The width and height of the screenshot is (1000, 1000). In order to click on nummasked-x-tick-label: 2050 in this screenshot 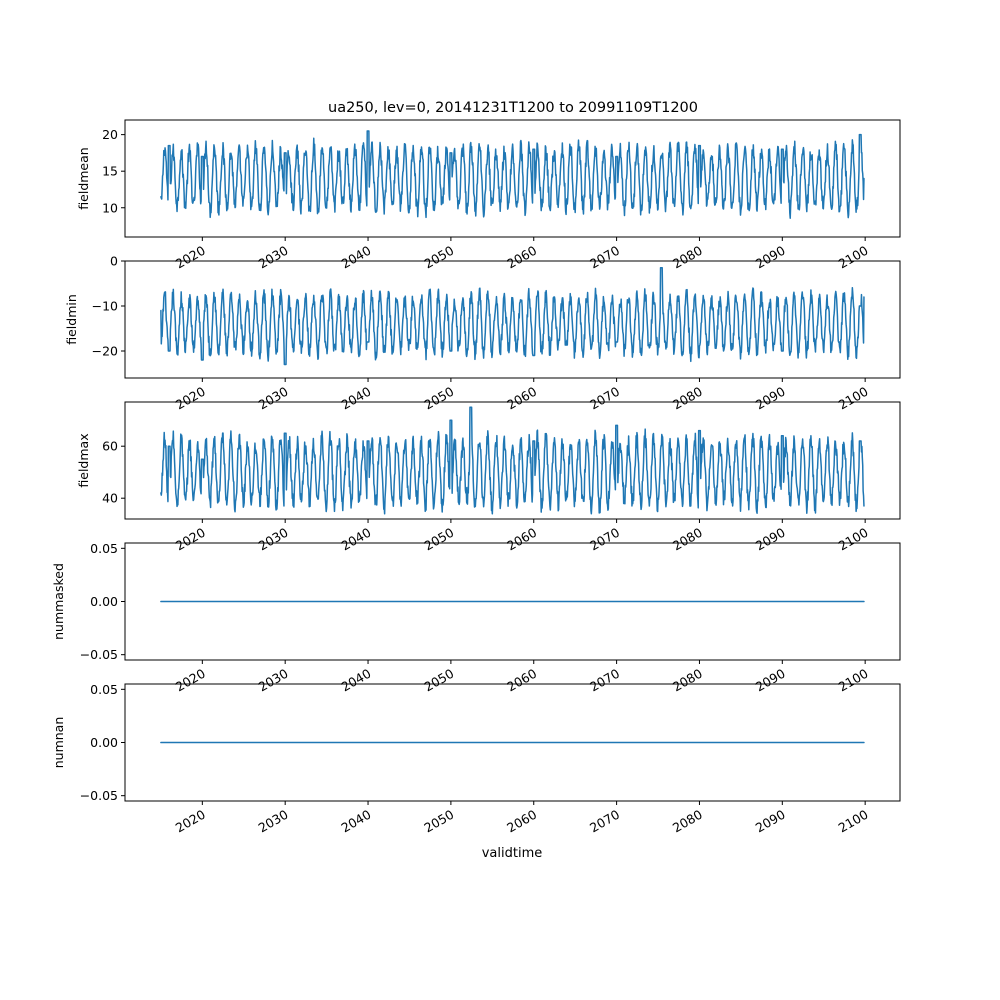, I will do `click(438, 680)`.